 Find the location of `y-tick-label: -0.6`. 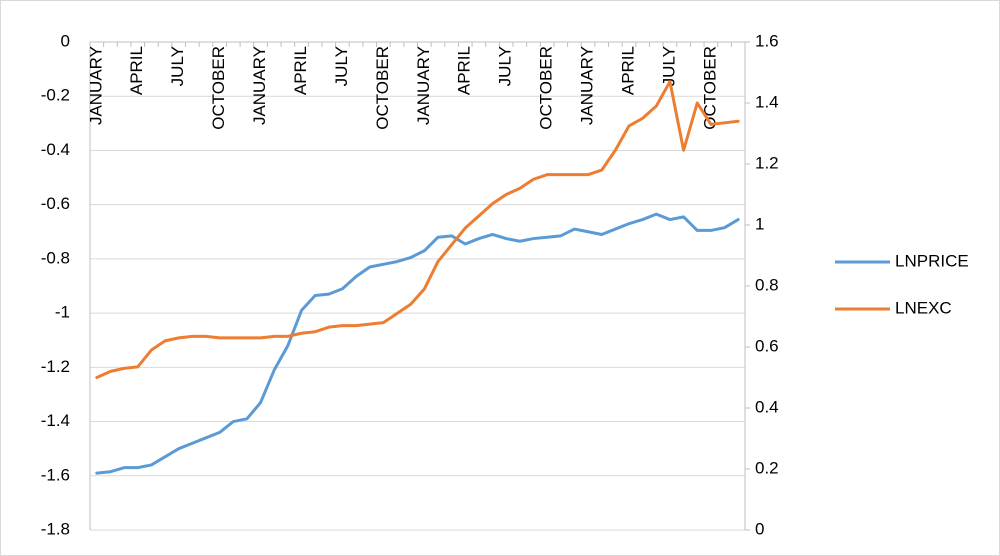

y-tick-label: -0.6 is located at coordinates (55, 203).